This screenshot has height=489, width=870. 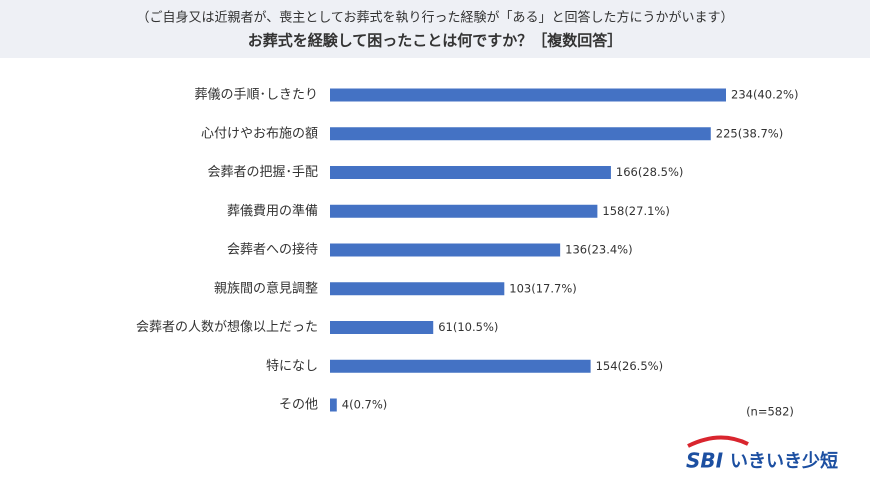 What do you see at coordinates (272, 250) in the screenshot?
I see `category-label: 会葬者への接待` at bounding box center [272, 250].